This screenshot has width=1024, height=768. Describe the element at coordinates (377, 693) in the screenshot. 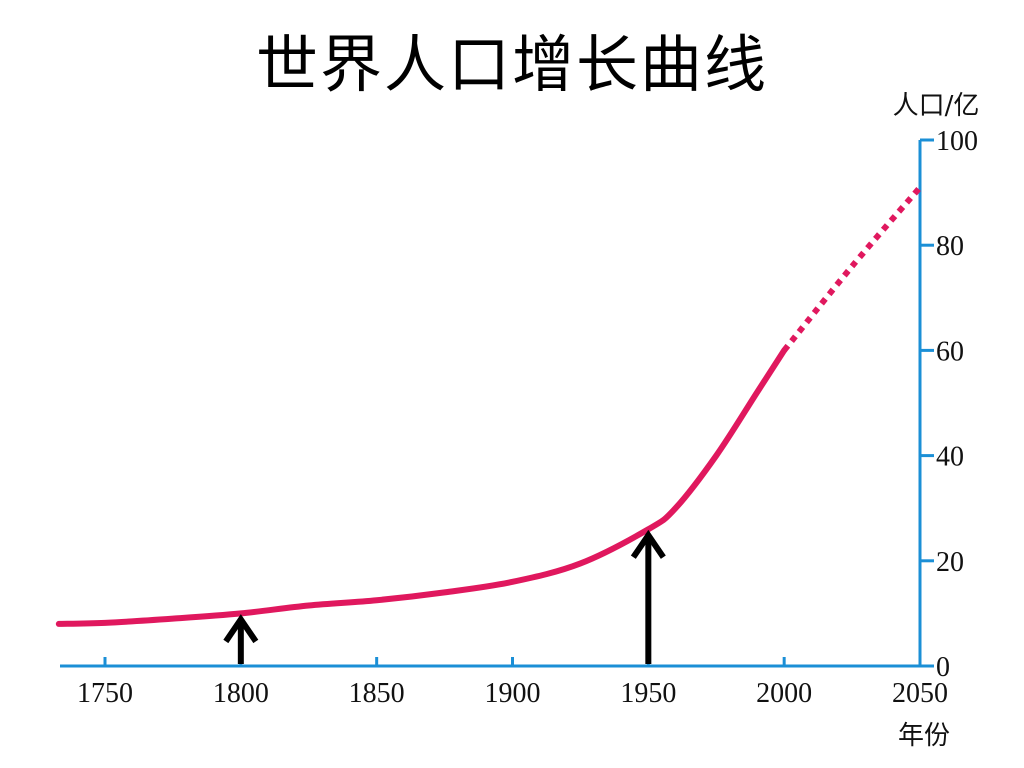

I see `x-tick-label: 1850` at that location.